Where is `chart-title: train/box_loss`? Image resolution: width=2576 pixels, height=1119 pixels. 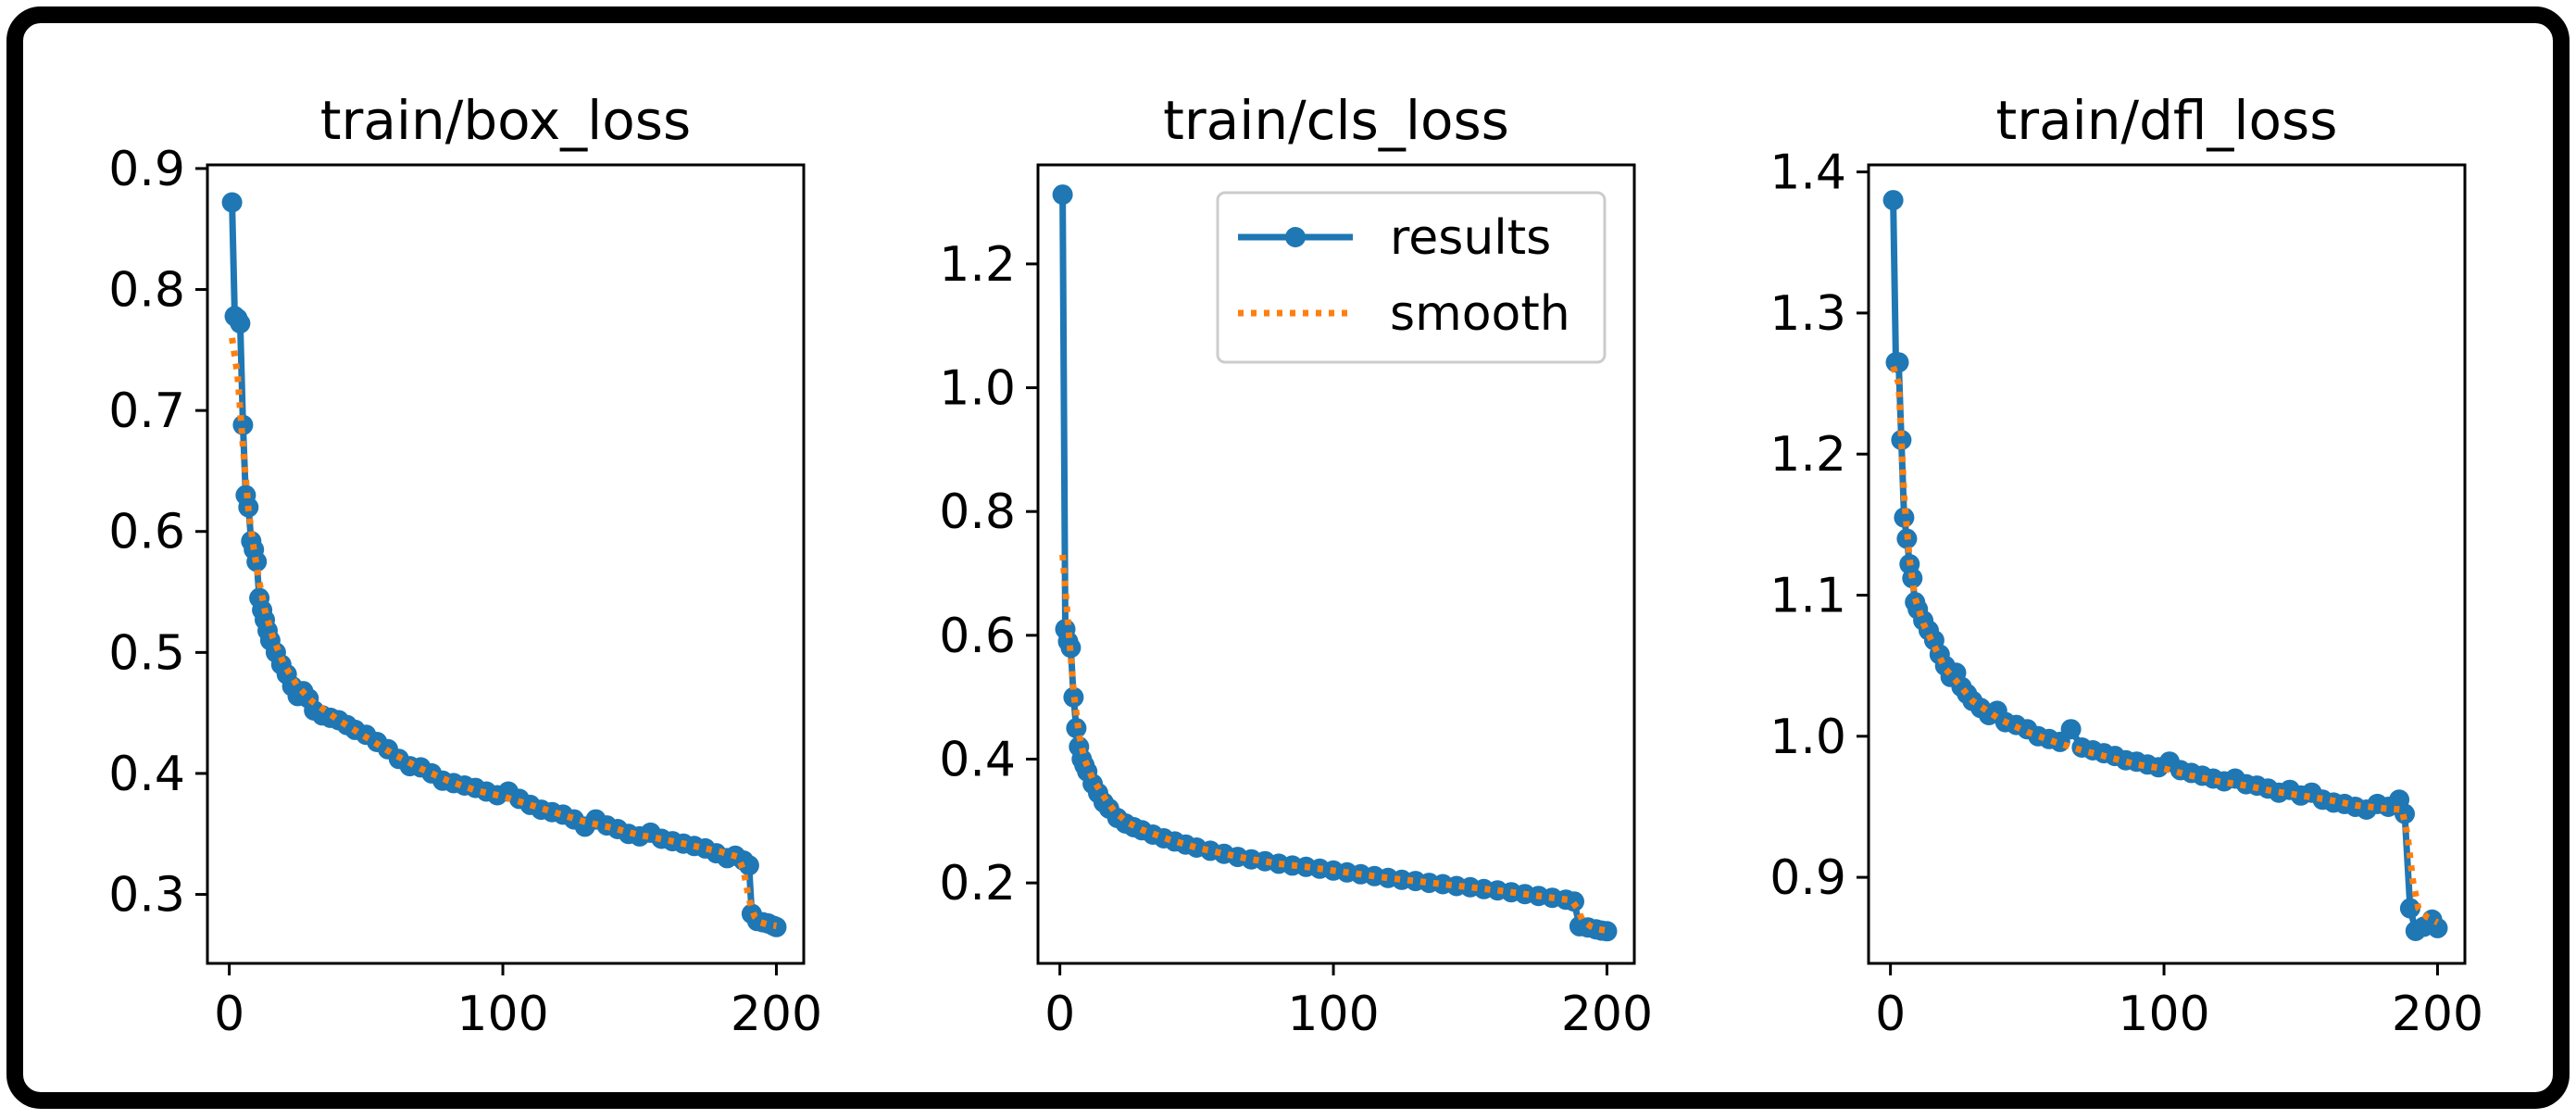 chart-title: train/box_loss is located at coordinates (506, 120).